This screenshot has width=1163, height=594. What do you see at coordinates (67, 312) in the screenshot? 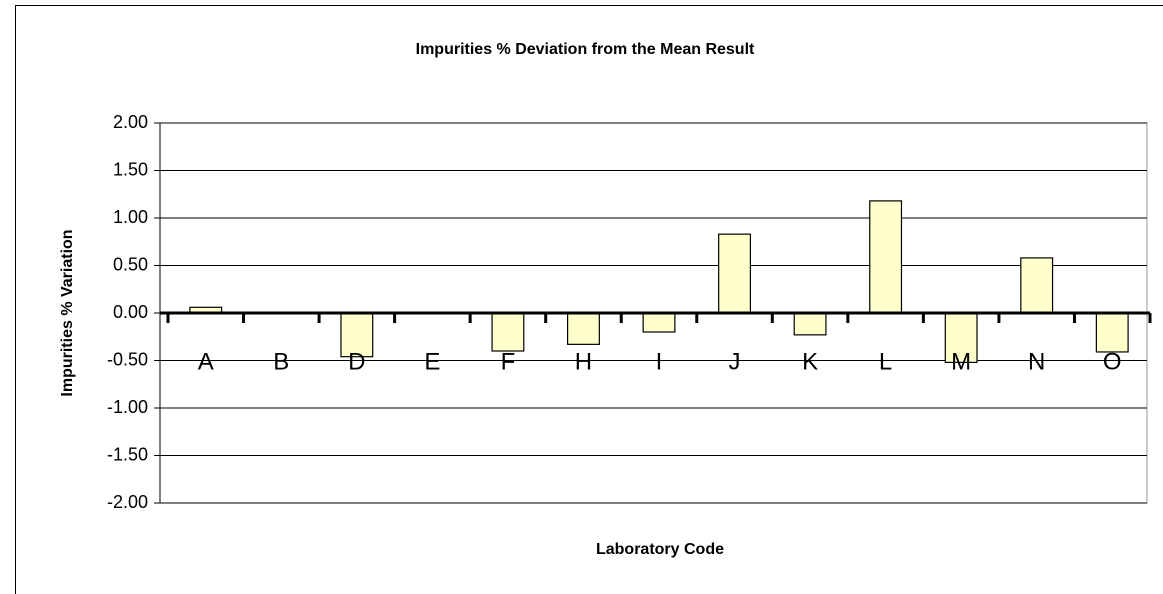
I see `y-axis-title: Impurities % Variation` at bounding box center [67, 312].